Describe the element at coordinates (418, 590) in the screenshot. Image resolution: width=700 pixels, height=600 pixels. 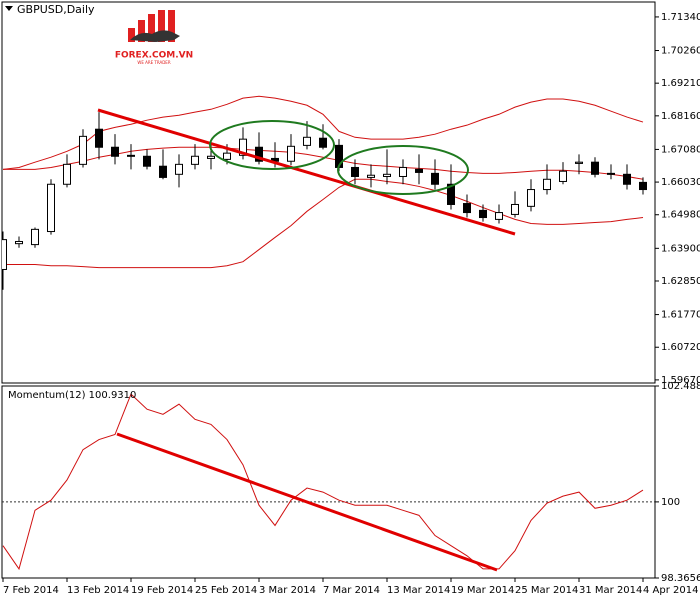
I see `x-tick-label: 13 Mar 2014` at that location.